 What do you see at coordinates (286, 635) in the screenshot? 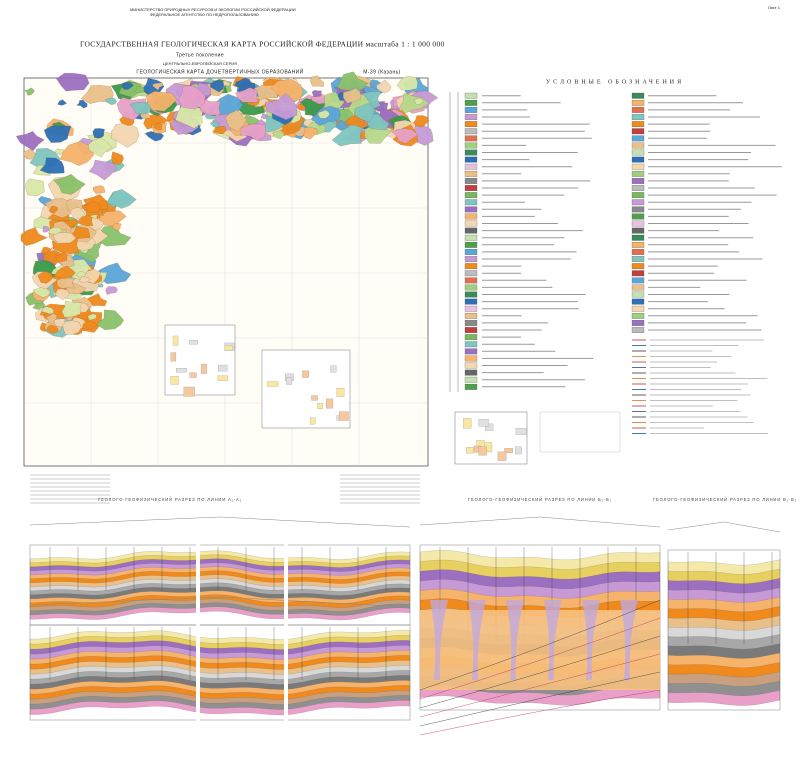
I see `section-gap` at bounding box center [286, 635].